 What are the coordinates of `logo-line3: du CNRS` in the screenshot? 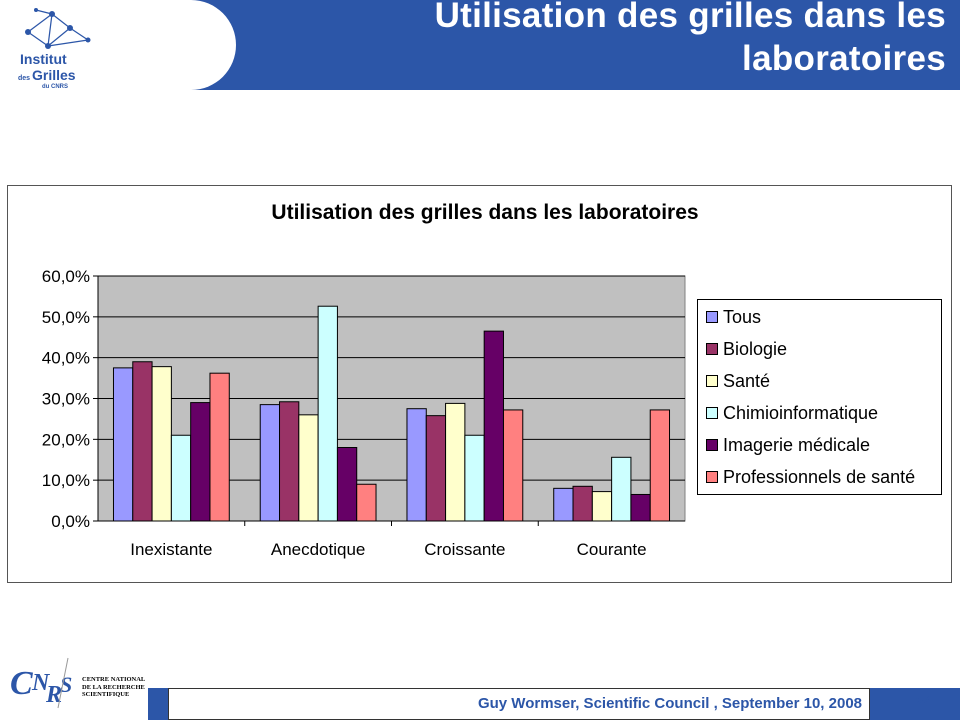 It's located at (55, 87).